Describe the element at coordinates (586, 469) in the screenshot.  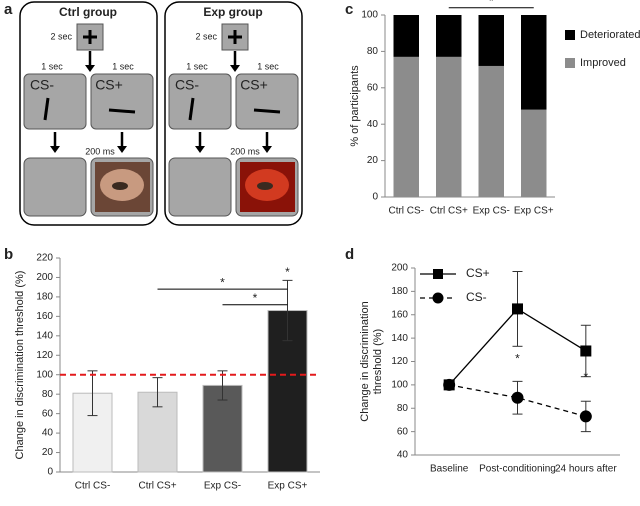
I see `x-tick-label: 24 hours after` at that location.